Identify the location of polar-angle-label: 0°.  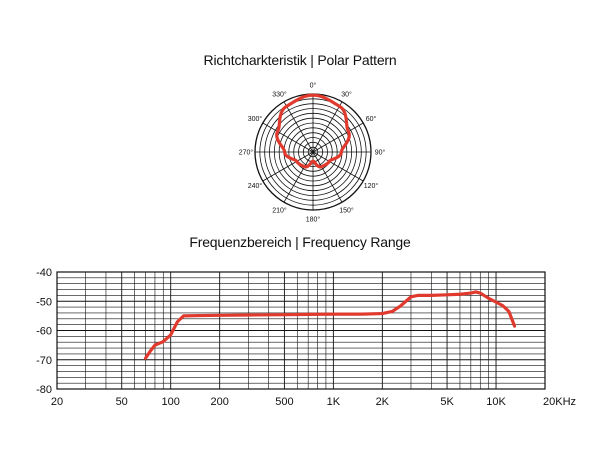
(313, 86).